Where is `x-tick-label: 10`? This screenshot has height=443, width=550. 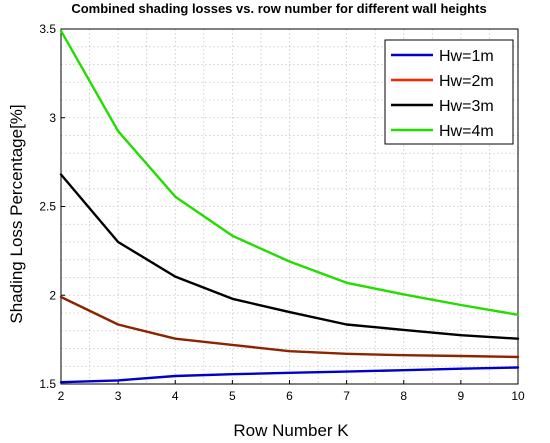 x-tick-label: 10 is located at coordinates (518, 396).